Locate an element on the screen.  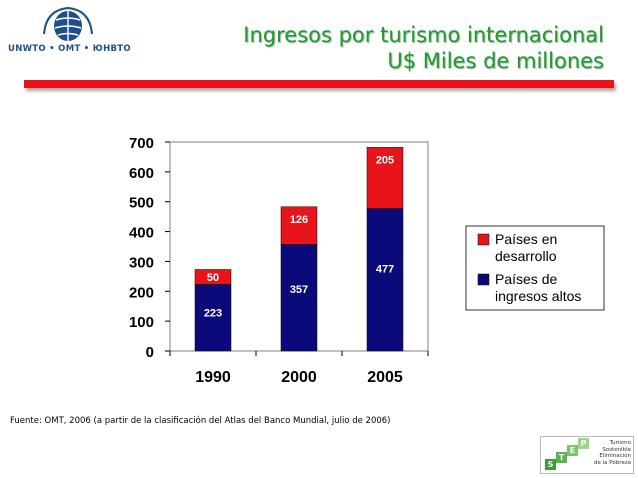
y-tick-label: 400 is located at coordinates (141, 233).